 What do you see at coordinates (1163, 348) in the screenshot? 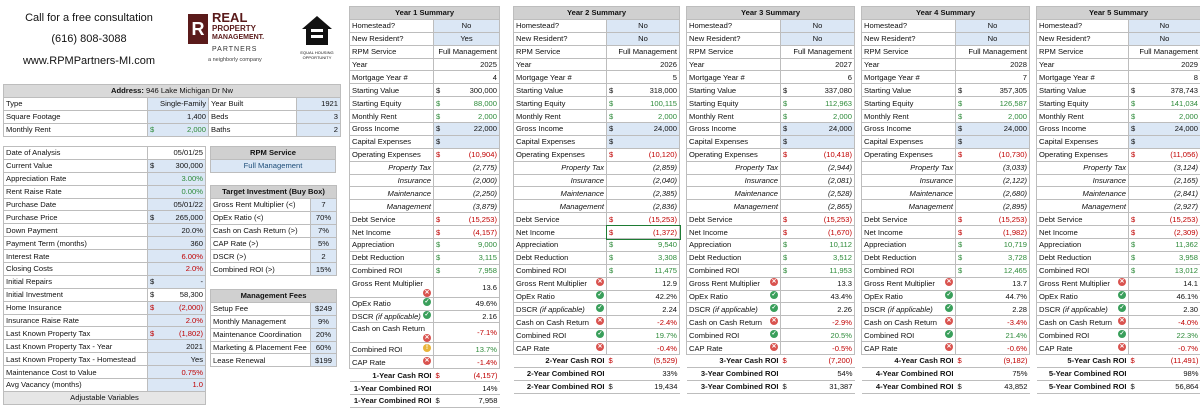
I see `row-value-cap: -0.7%` at bounding box center [1163, 348].